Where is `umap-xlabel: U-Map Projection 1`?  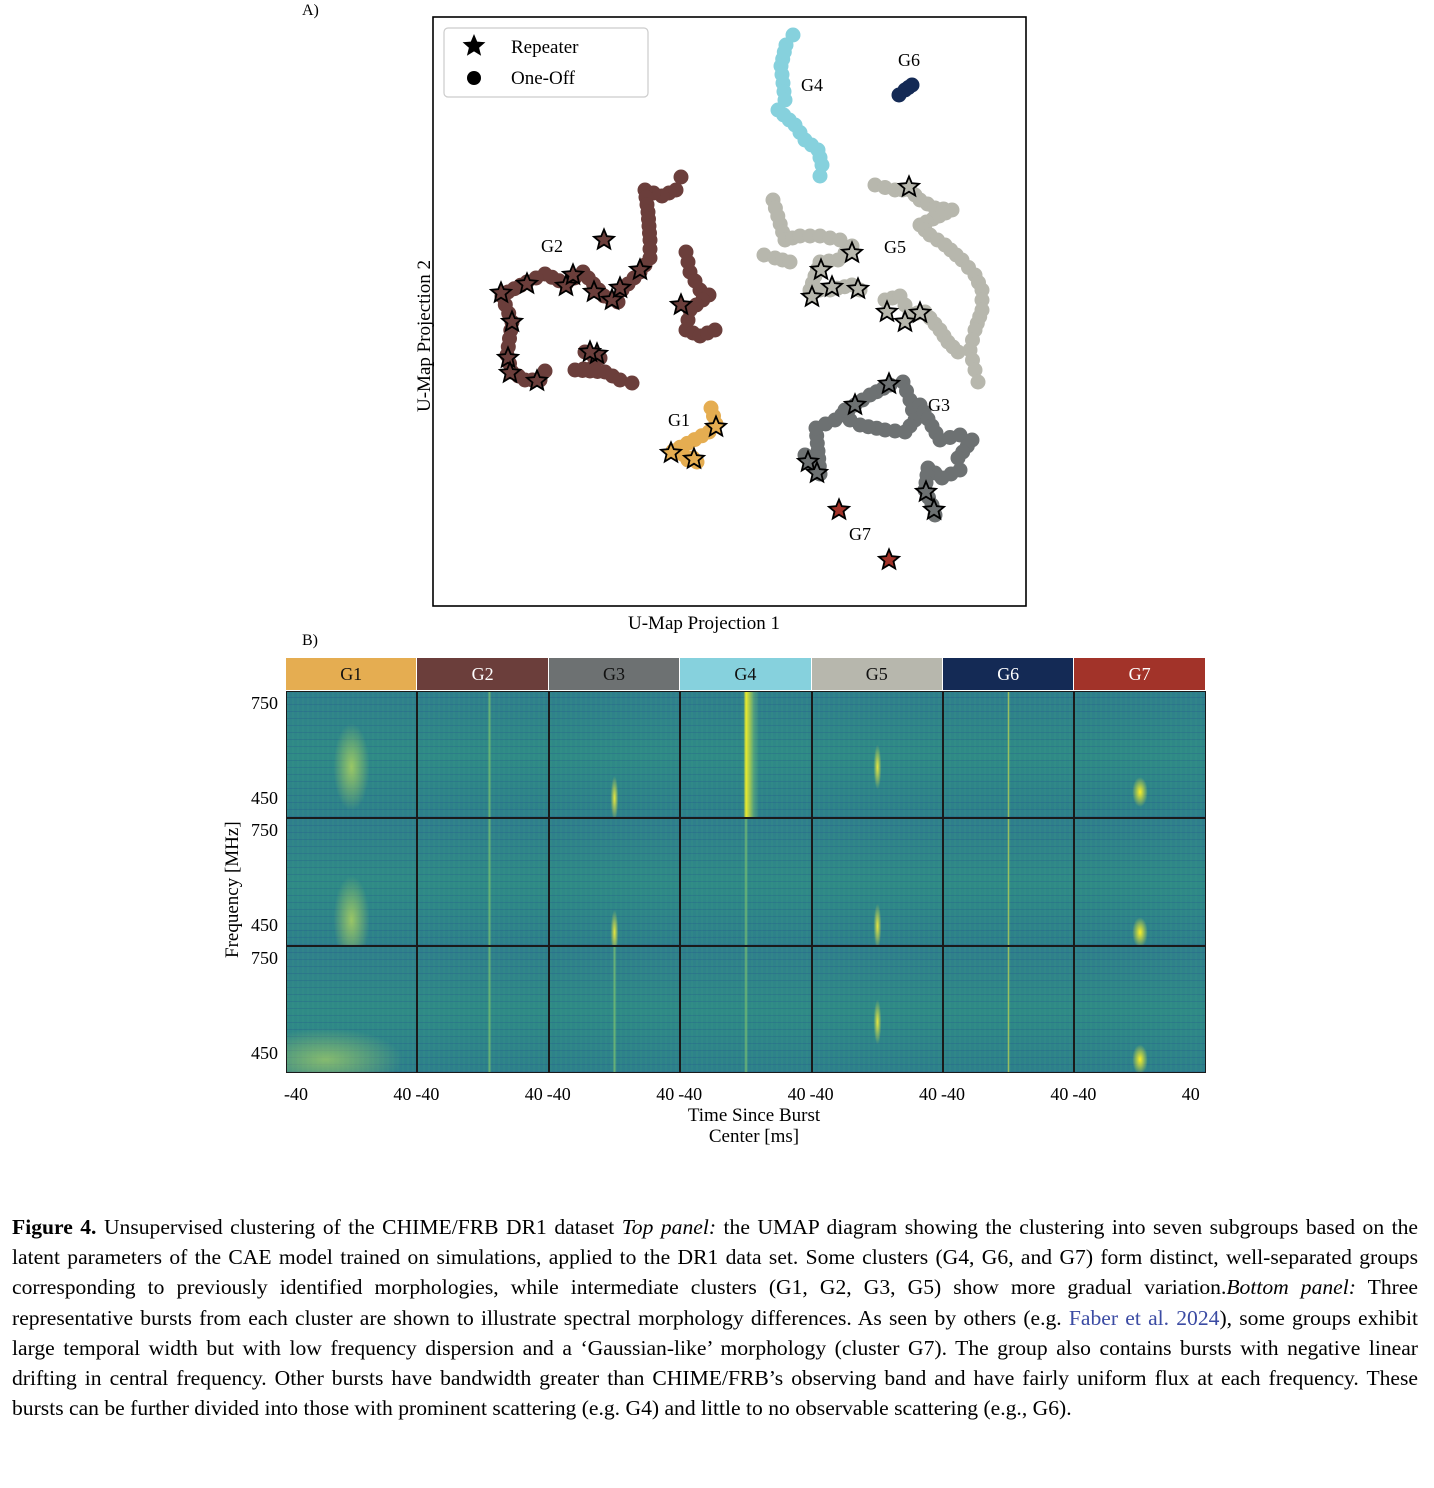 umap-xlabel: U-Map Projection 1 is located at coordinates (704, 623).